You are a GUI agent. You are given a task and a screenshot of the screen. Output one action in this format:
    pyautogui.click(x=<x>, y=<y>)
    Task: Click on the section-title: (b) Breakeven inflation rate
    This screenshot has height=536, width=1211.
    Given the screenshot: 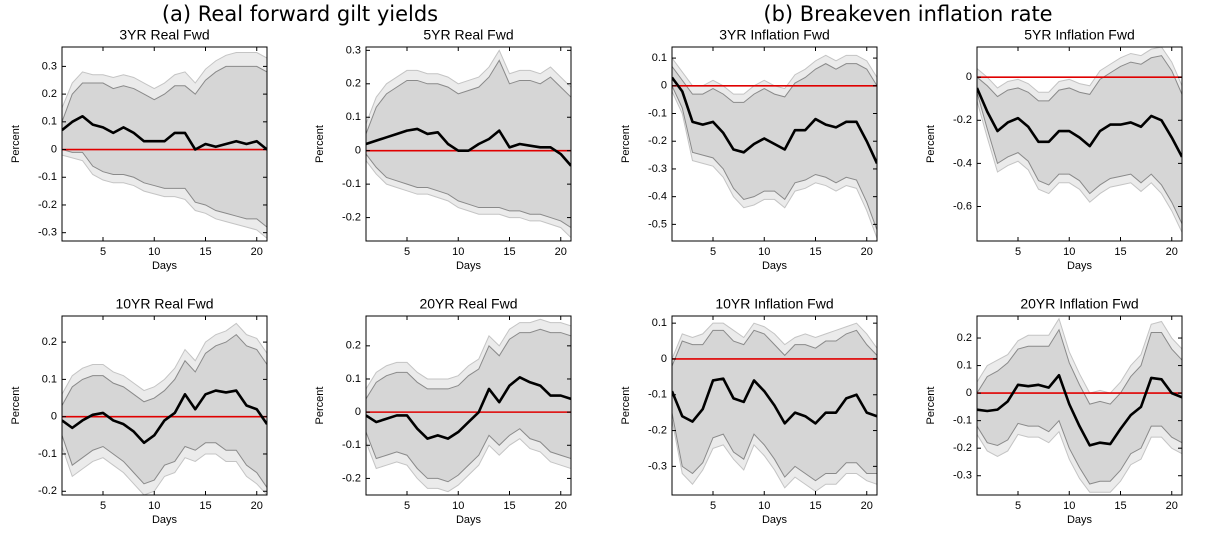 What is the action you would take?
    pyautogui.click(x=907, y=14)
    